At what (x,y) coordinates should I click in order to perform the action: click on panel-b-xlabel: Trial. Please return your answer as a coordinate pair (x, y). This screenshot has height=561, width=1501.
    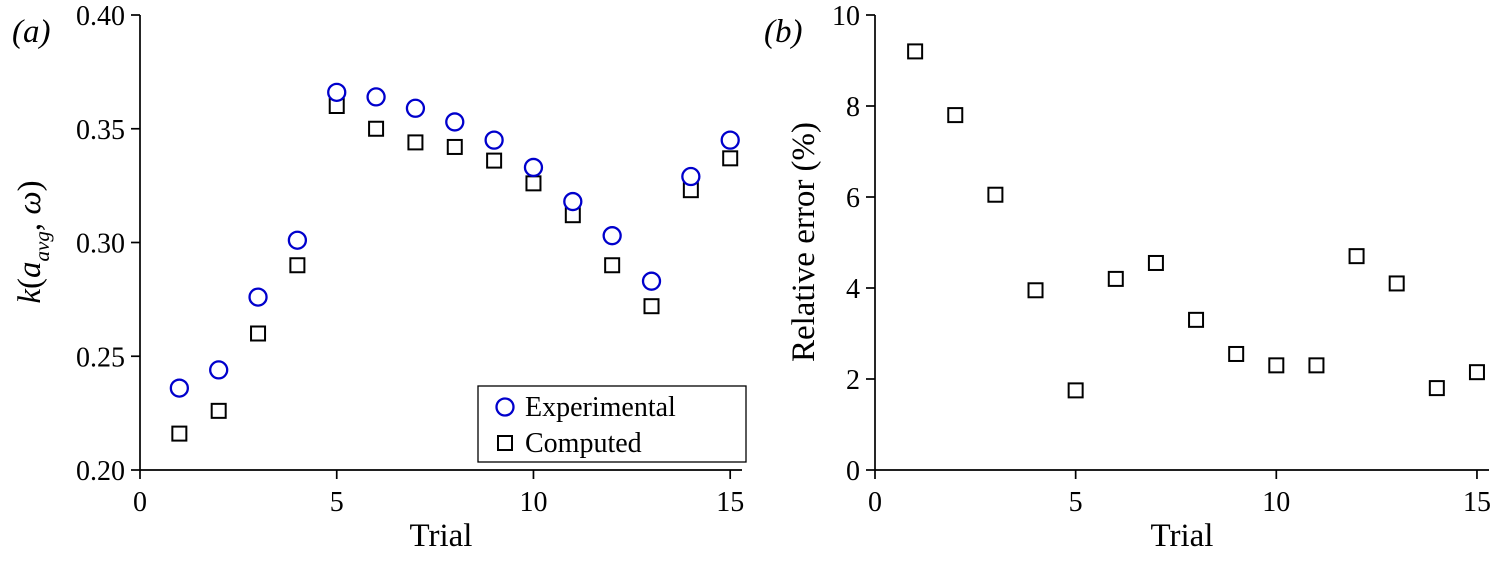
    Looking at the image, I should click on (1182, 536).